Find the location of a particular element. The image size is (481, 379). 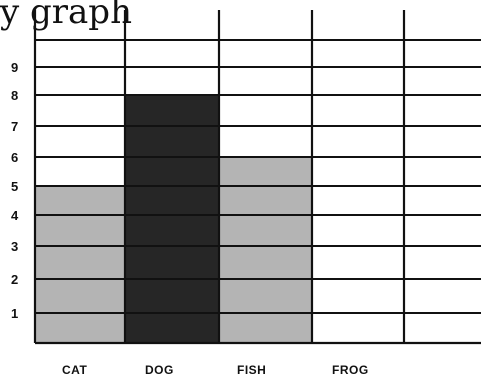

graph-title-fragment: y graph is located at coordinates (66, 16).